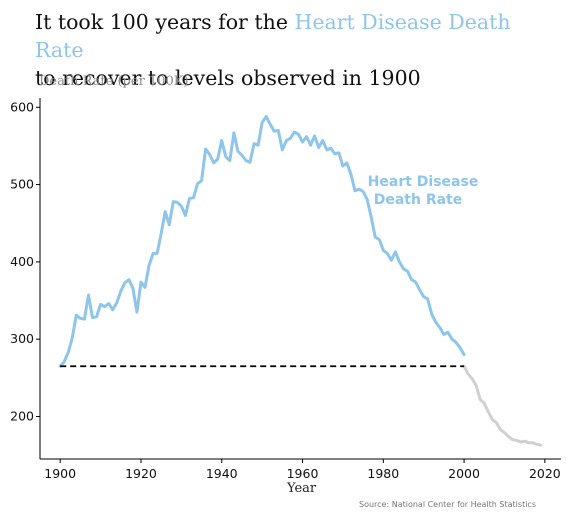  What do you see at coordinates (502, 405) in the screenshot?
I see `series-line-recent` at bounding box center [502, 405].